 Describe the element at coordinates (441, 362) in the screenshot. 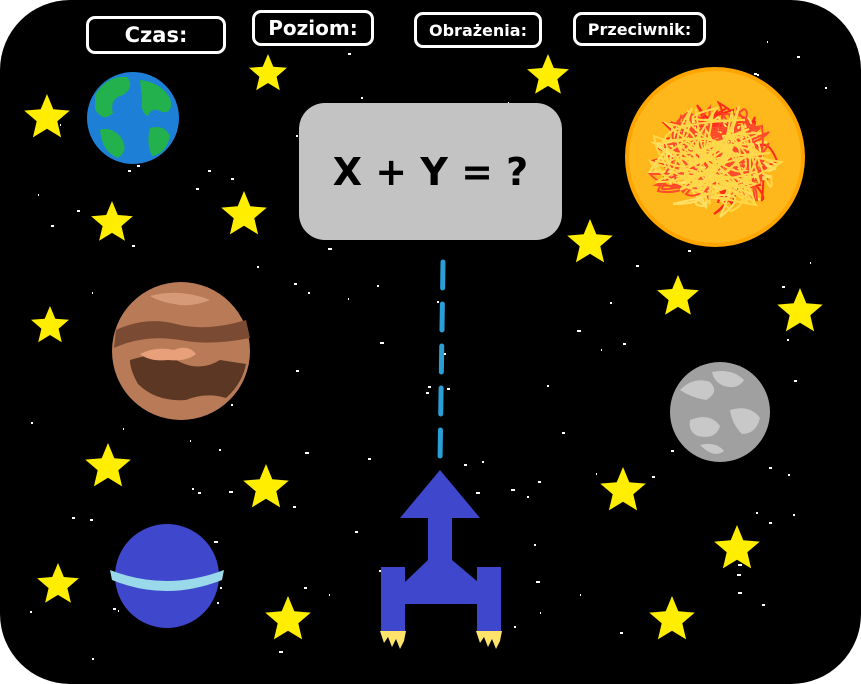

I see `laser-beam` at that location.